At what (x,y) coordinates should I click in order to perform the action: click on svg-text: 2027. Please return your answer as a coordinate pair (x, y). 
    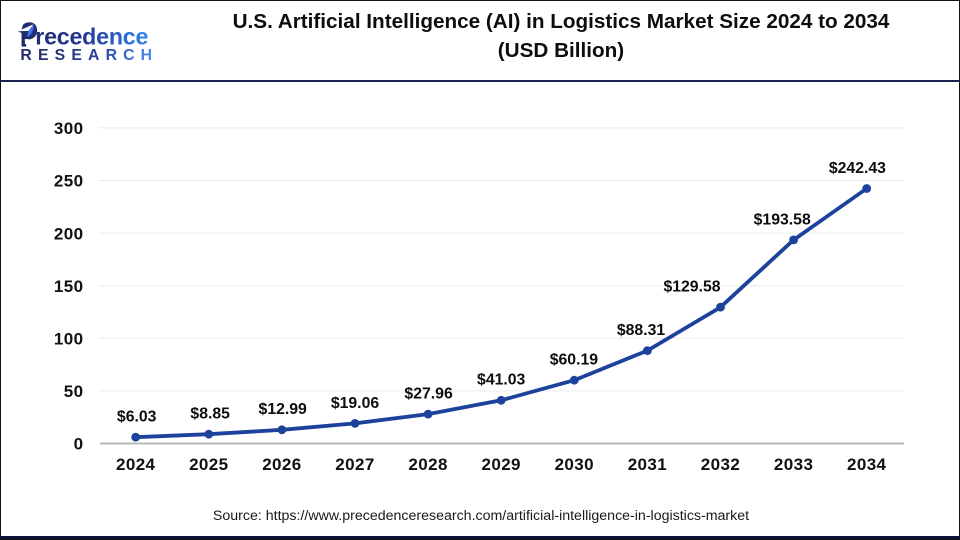
    Looking at the image, I should click on (354, 464).